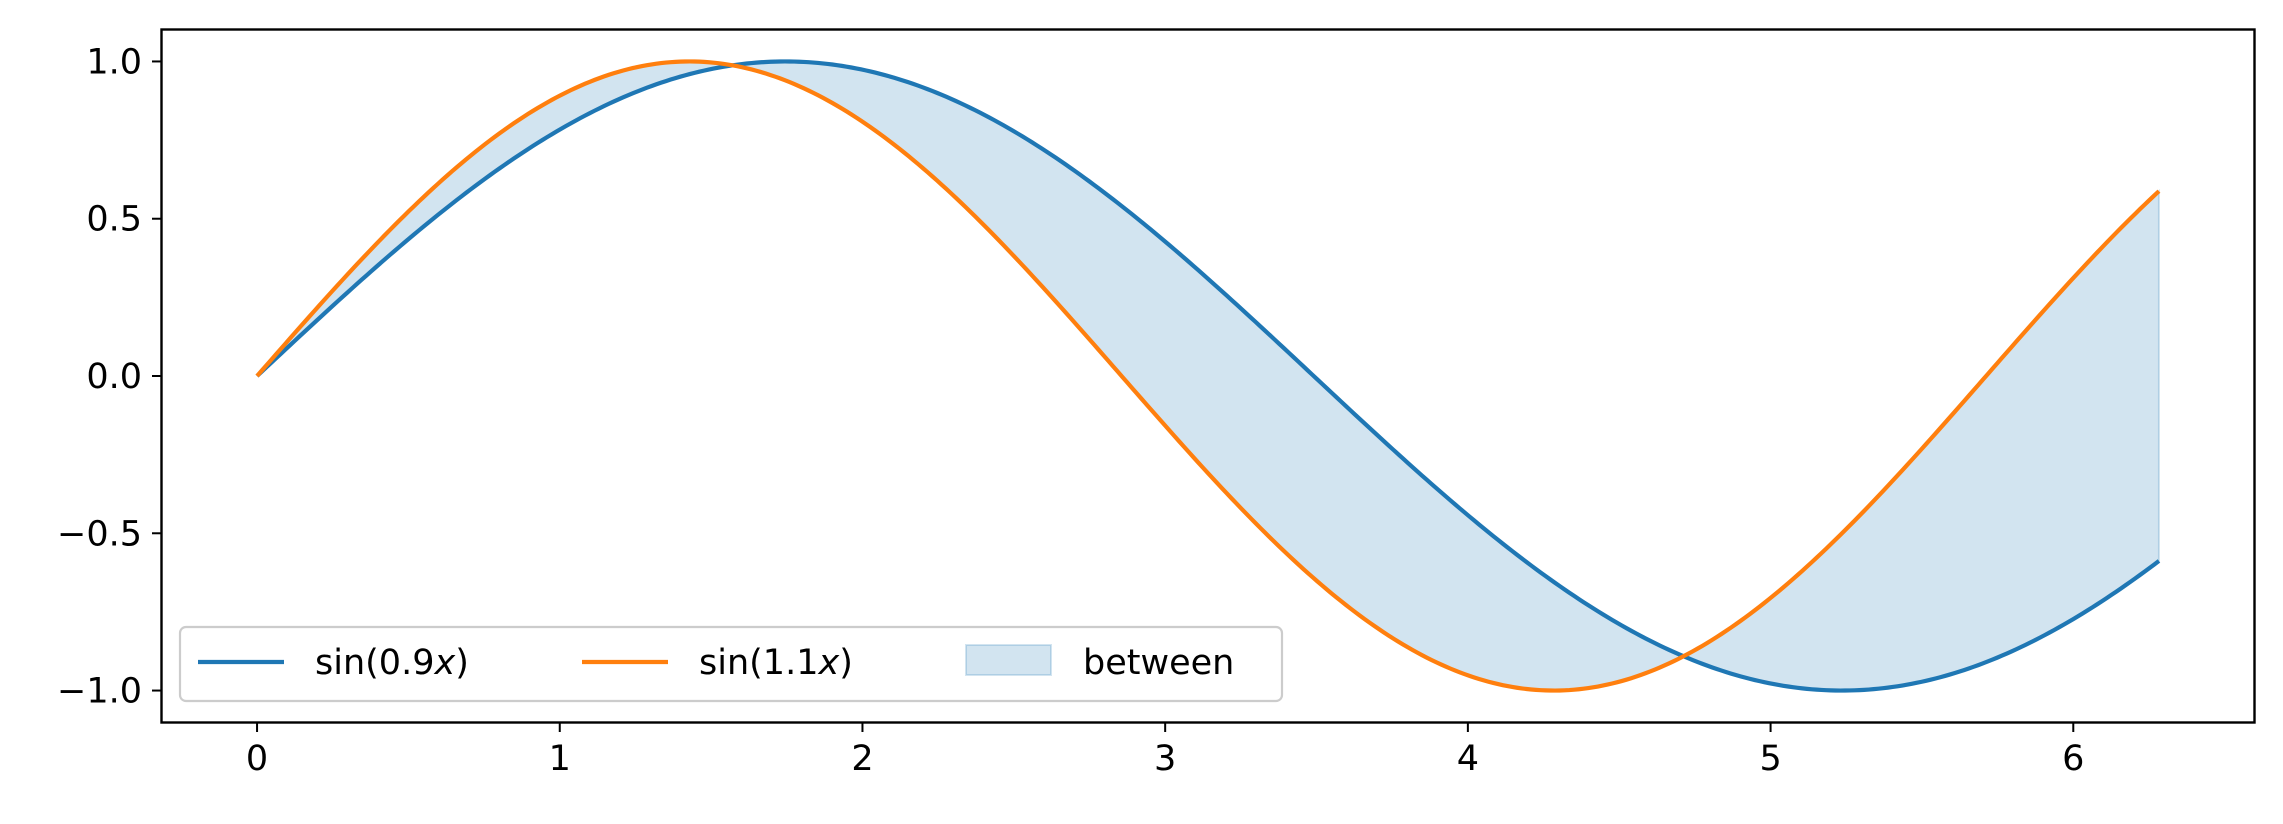 This screenshot has width=2283, height=824. What do you see at coordinates (862, 759) in the screenshot?
I see `x-tick-label: 2` at bounding box center [862, 759].